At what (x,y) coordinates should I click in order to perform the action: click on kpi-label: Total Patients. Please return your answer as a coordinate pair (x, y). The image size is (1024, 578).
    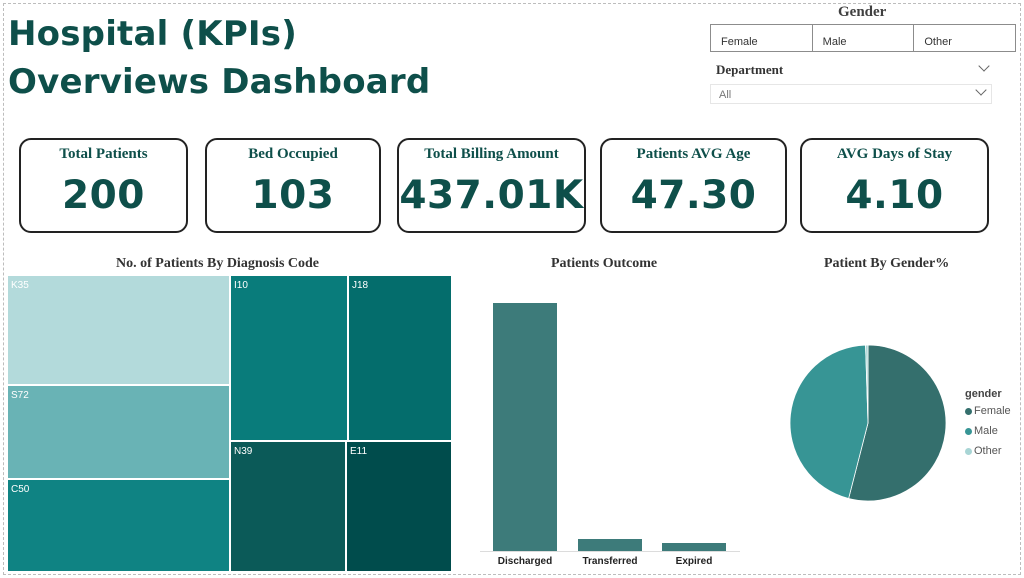
    Looking at the image, I should click on (103, 154).